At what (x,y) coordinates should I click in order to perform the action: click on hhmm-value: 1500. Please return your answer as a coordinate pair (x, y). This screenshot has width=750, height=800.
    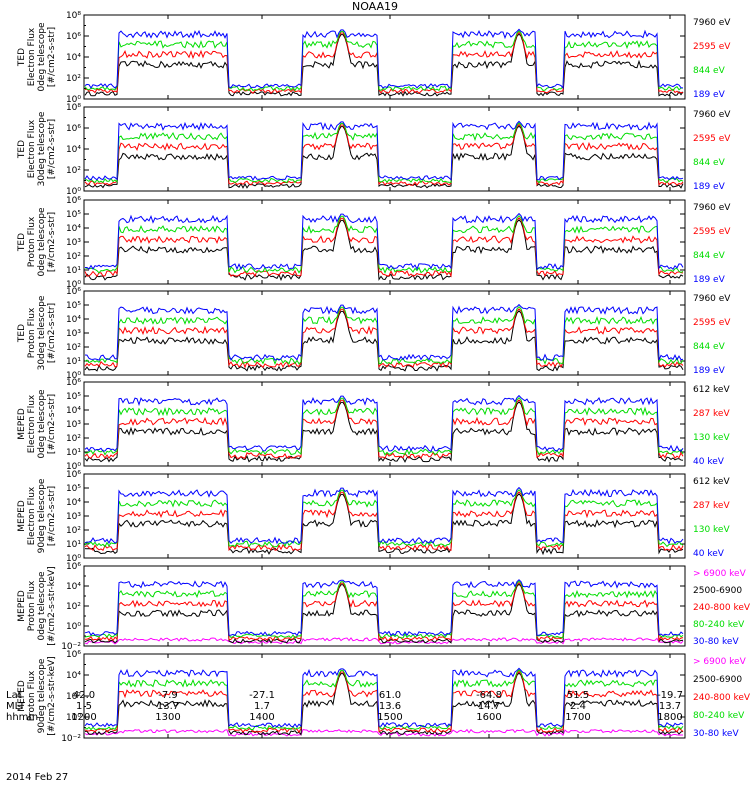
    Looking at the image, I should click on (390, 717).